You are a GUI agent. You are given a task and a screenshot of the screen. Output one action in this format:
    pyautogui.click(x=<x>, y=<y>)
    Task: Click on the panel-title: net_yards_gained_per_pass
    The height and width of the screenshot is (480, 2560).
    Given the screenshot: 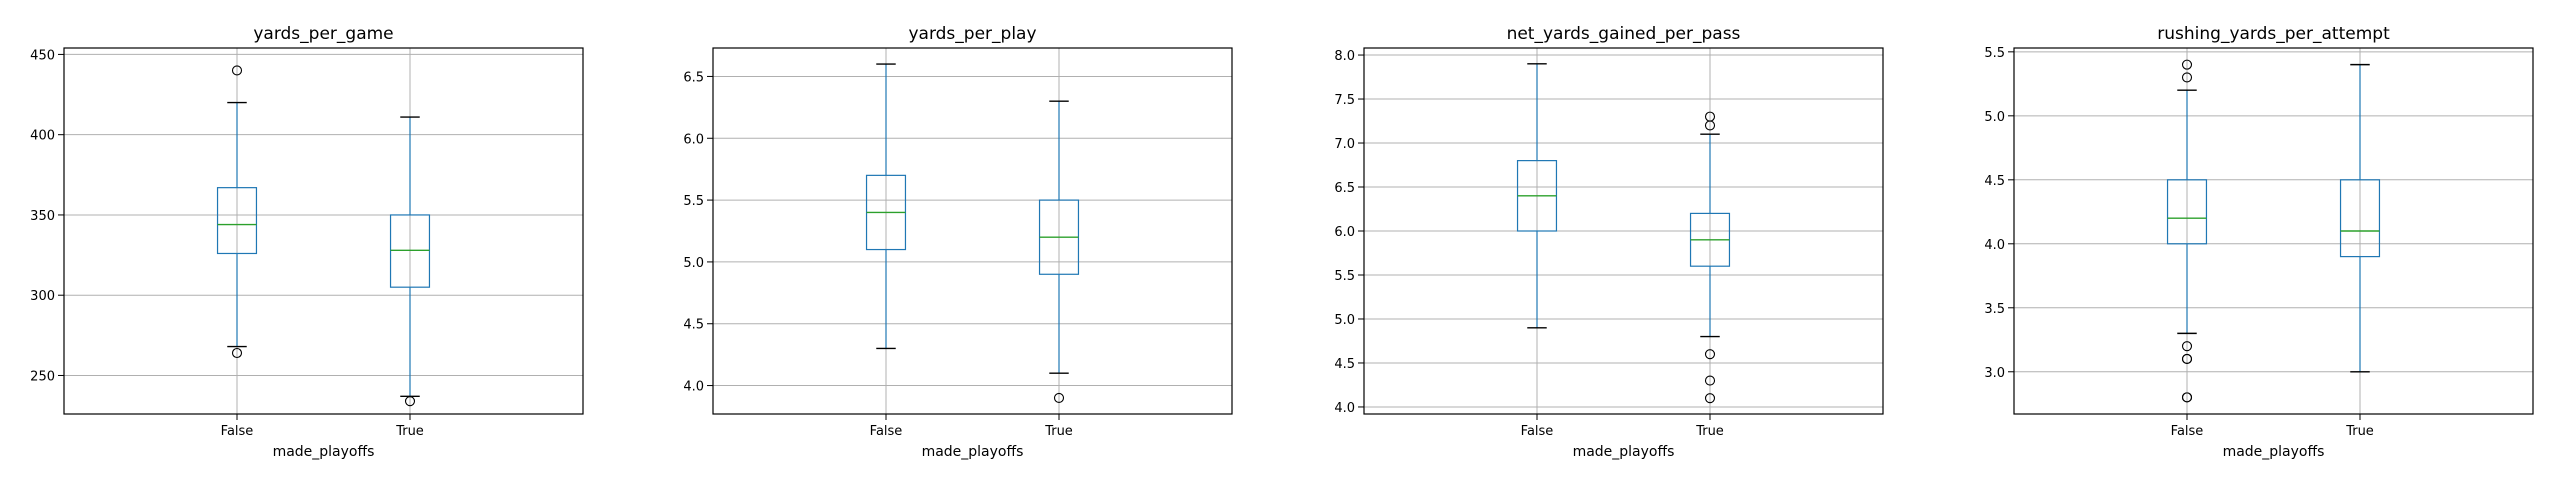 What is the action you would take?
    pyautogui.click(x=1624, y=34)
    